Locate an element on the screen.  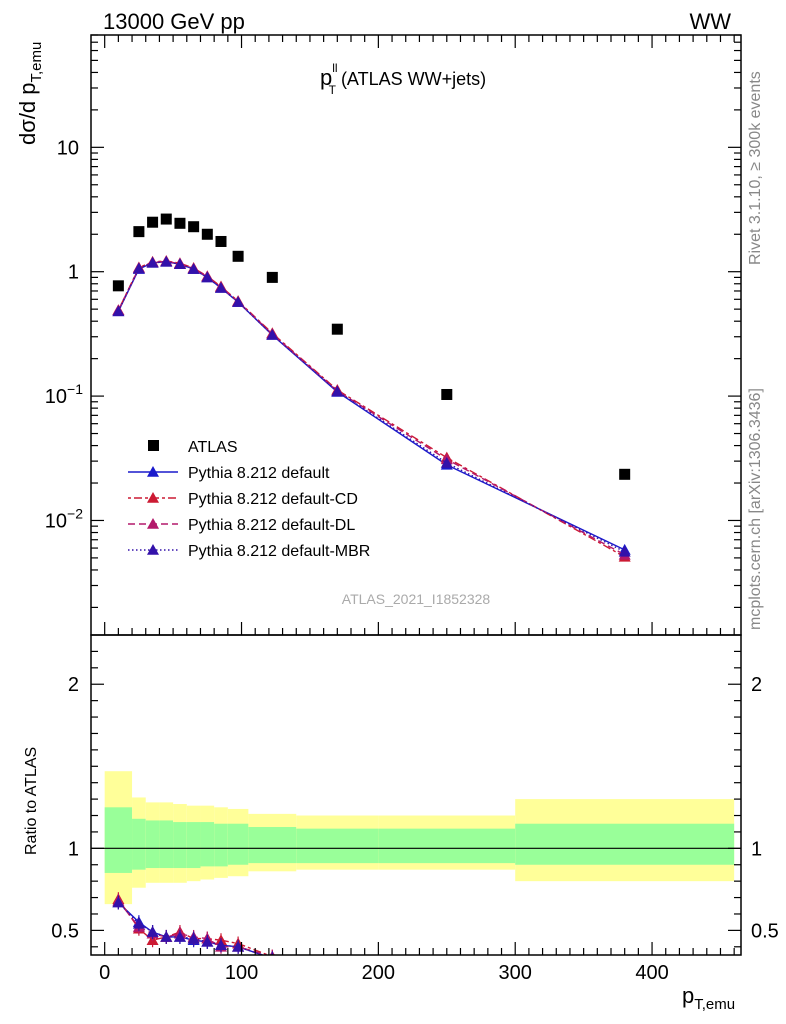
x-tick-label: 0 is located at coordinates (104, 973).